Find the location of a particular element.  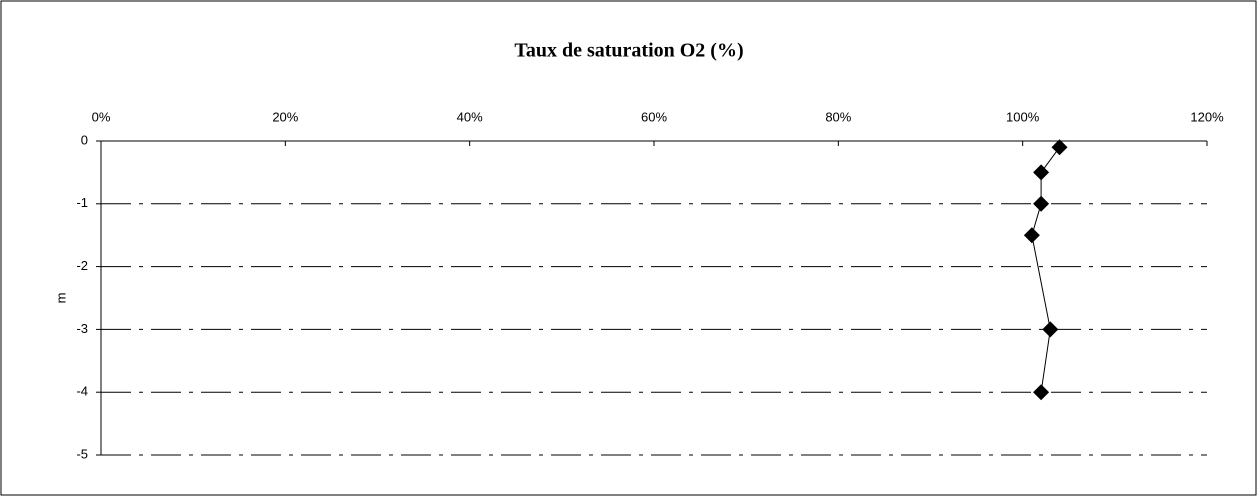

y-tick-label: -4 is located at coordinates (82, 391).